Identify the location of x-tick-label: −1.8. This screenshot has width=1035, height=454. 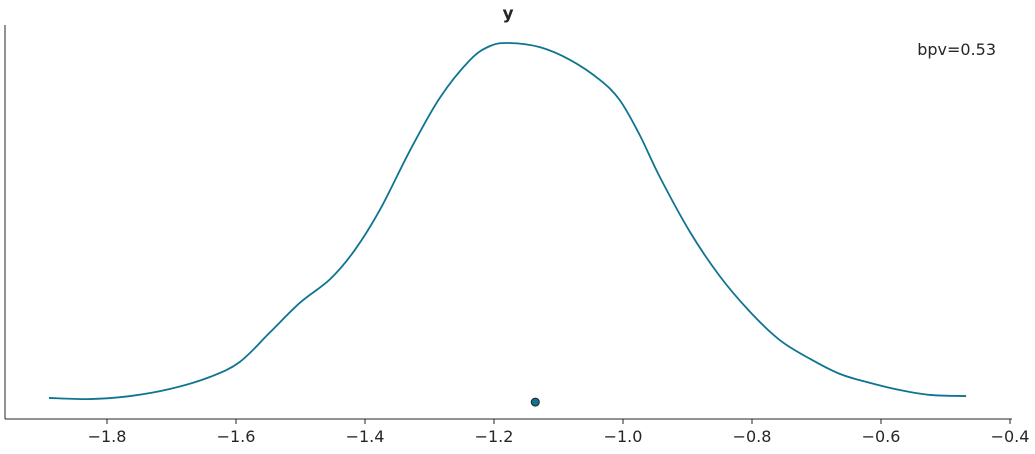
(107, 436).